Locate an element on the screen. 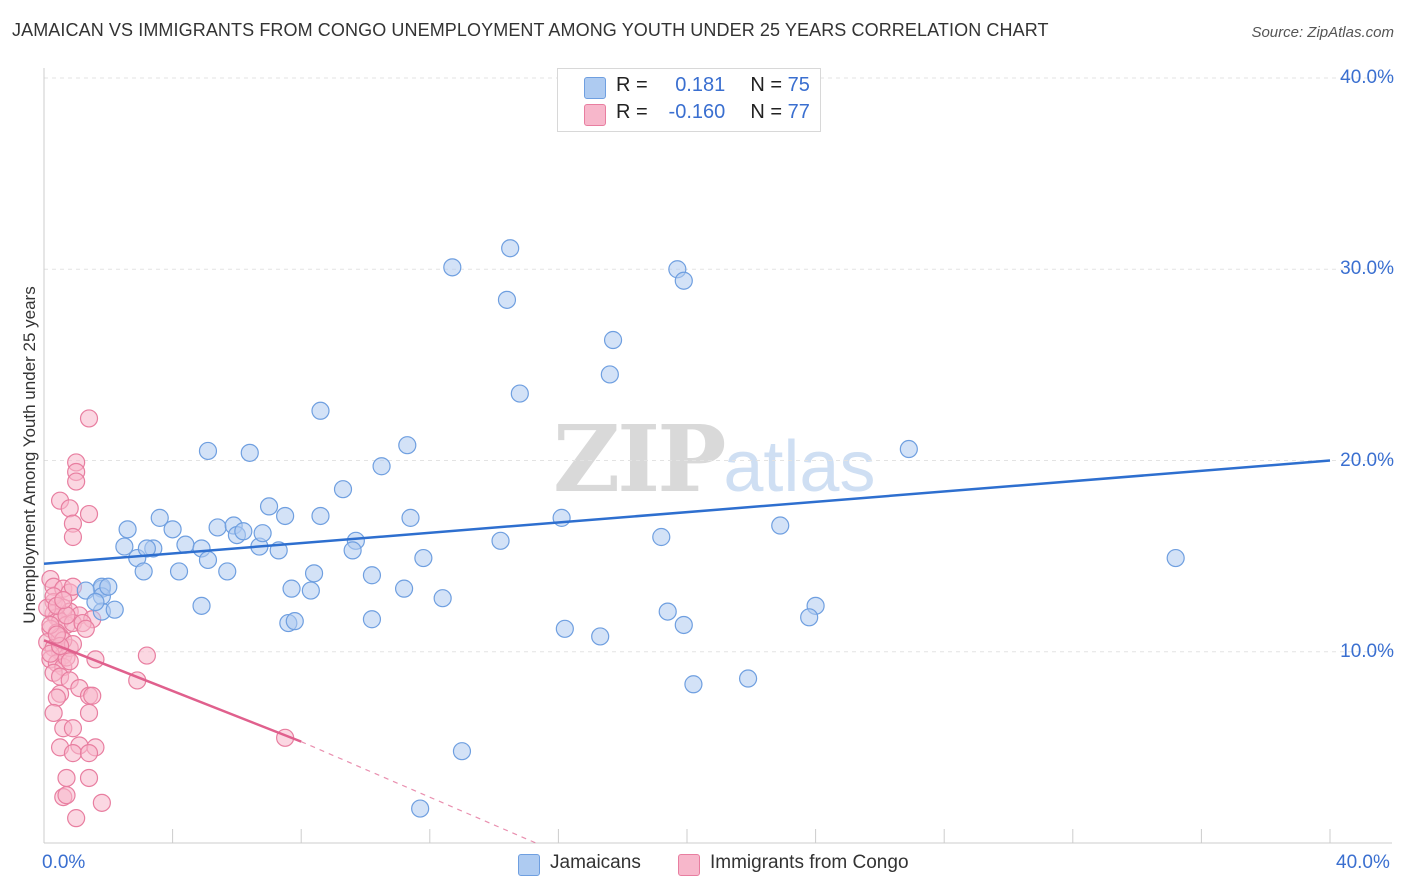 This screenshot has width=1406, height=892. legend-r-value: -0.160 is located at coordinates (697, 112).